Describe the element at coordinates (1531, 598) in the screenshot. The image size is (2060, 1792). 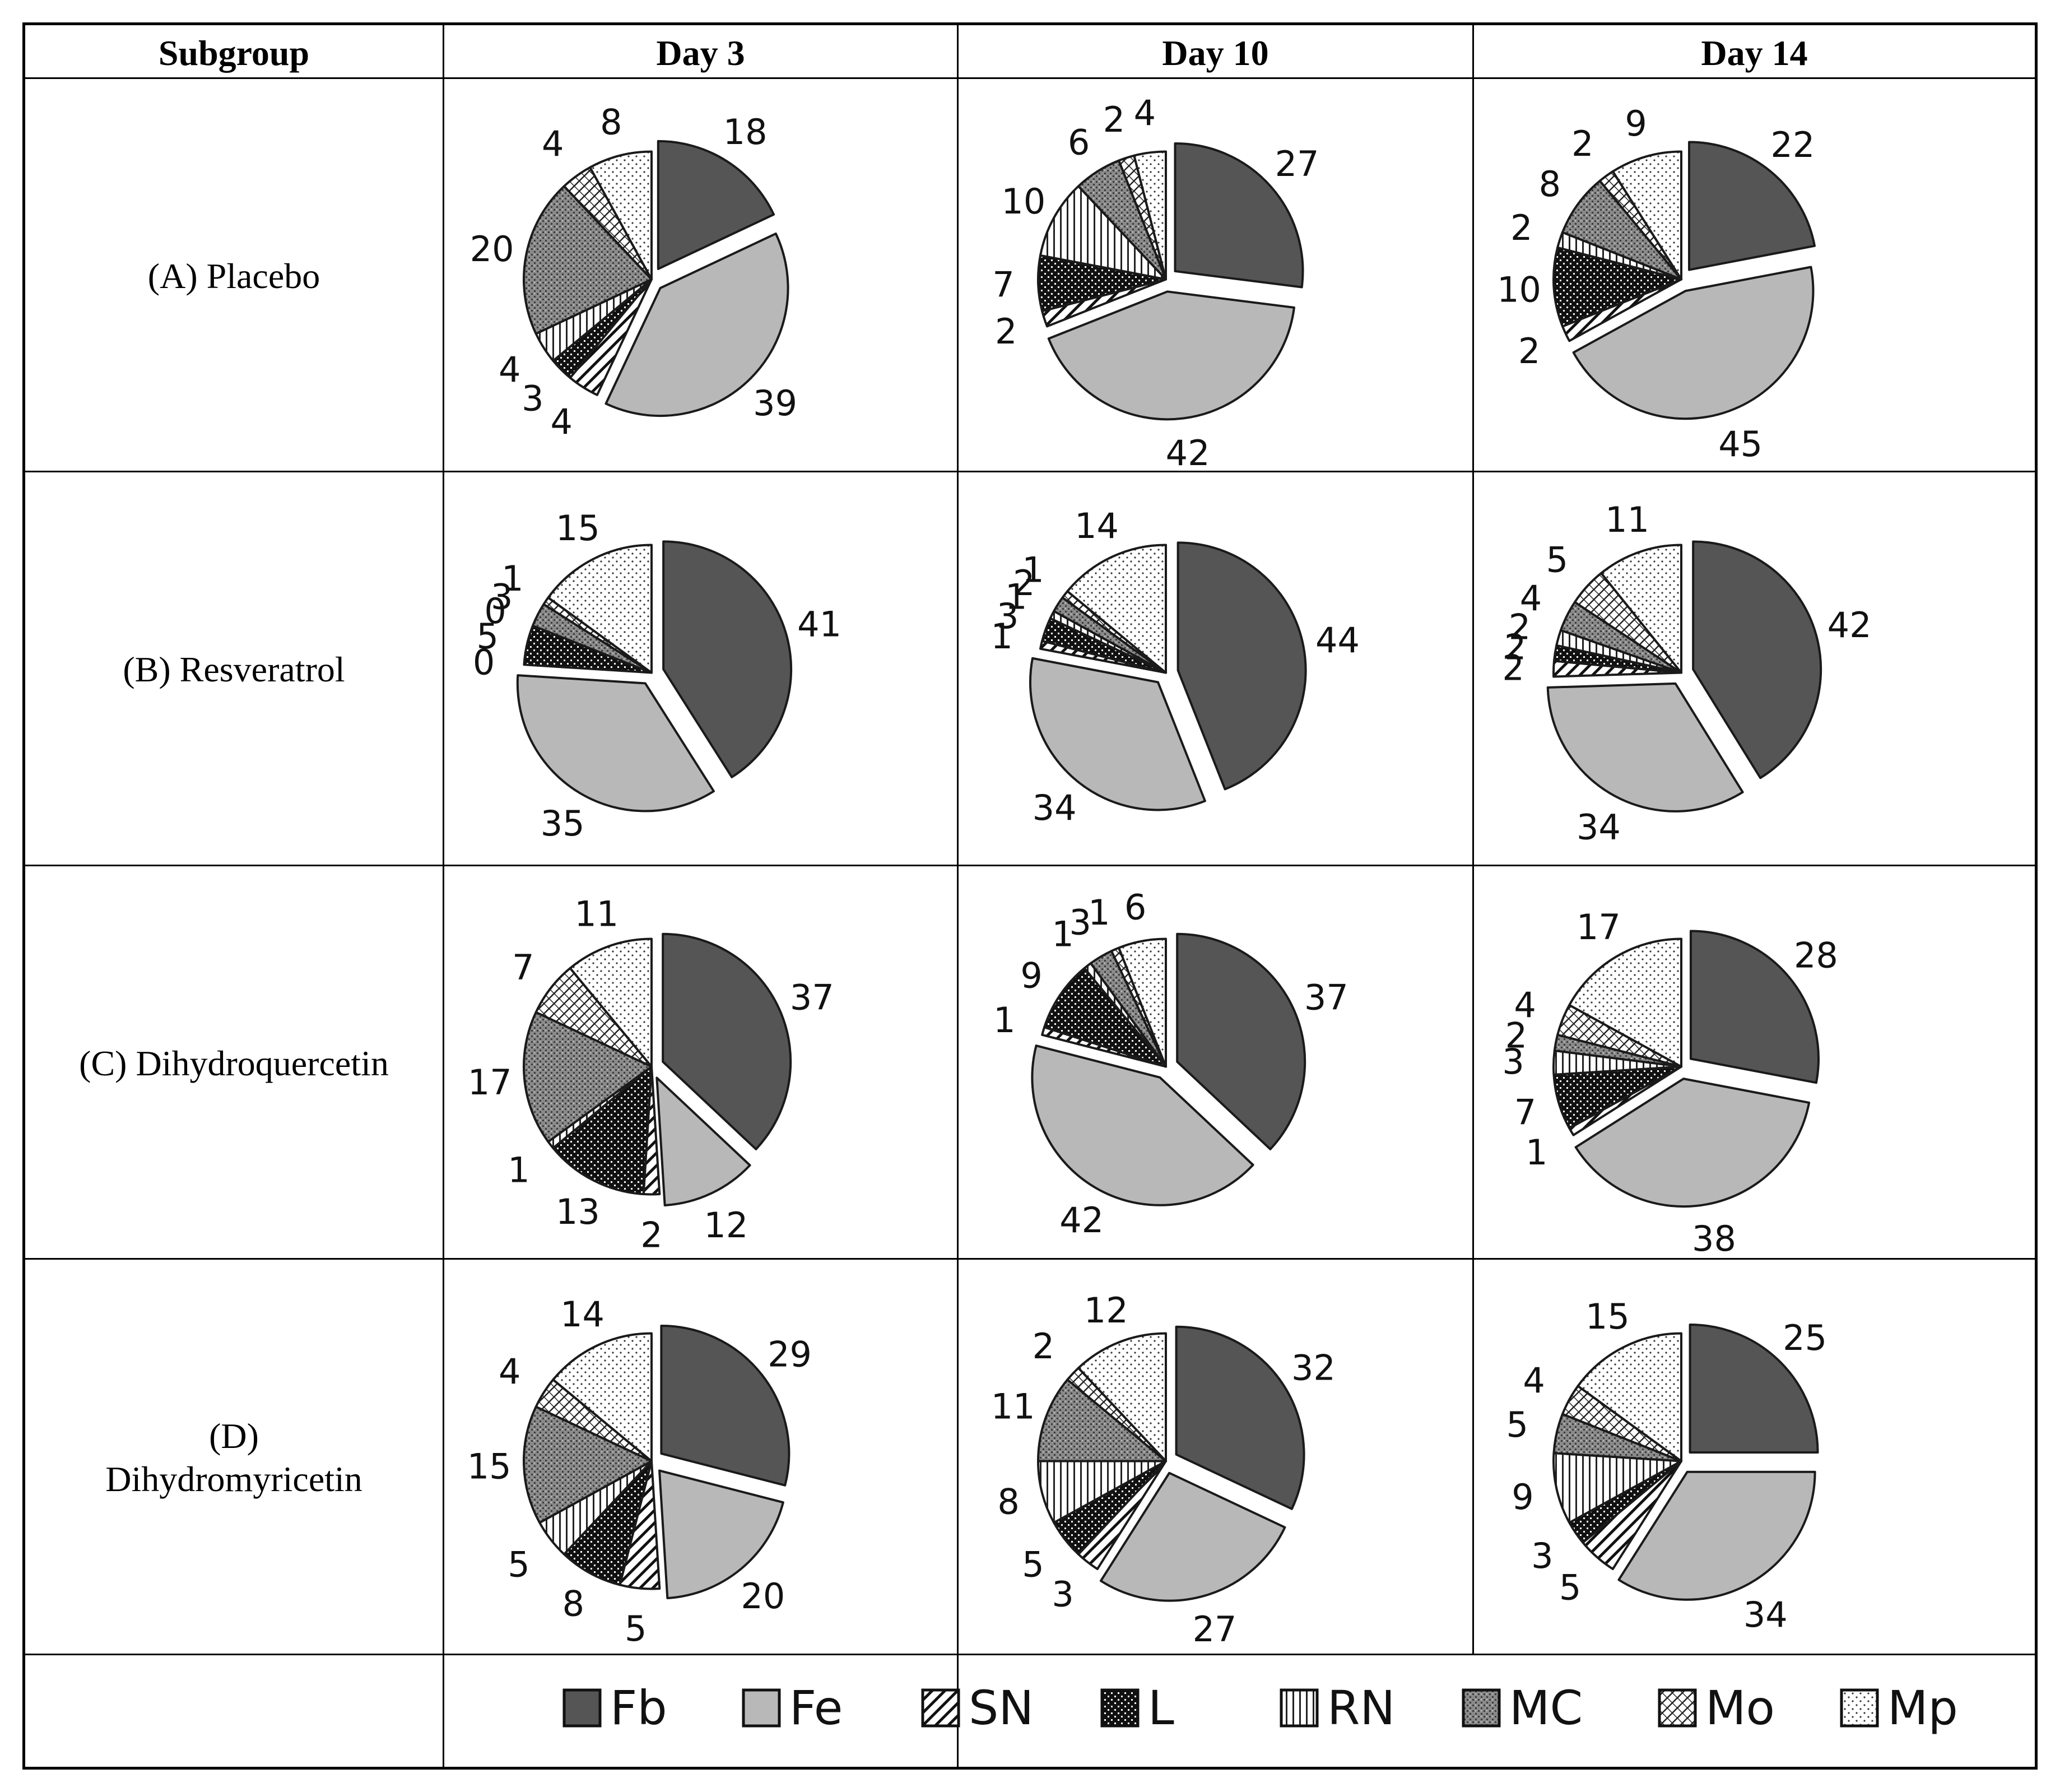
I see `data-label-mc: 4` at that location.